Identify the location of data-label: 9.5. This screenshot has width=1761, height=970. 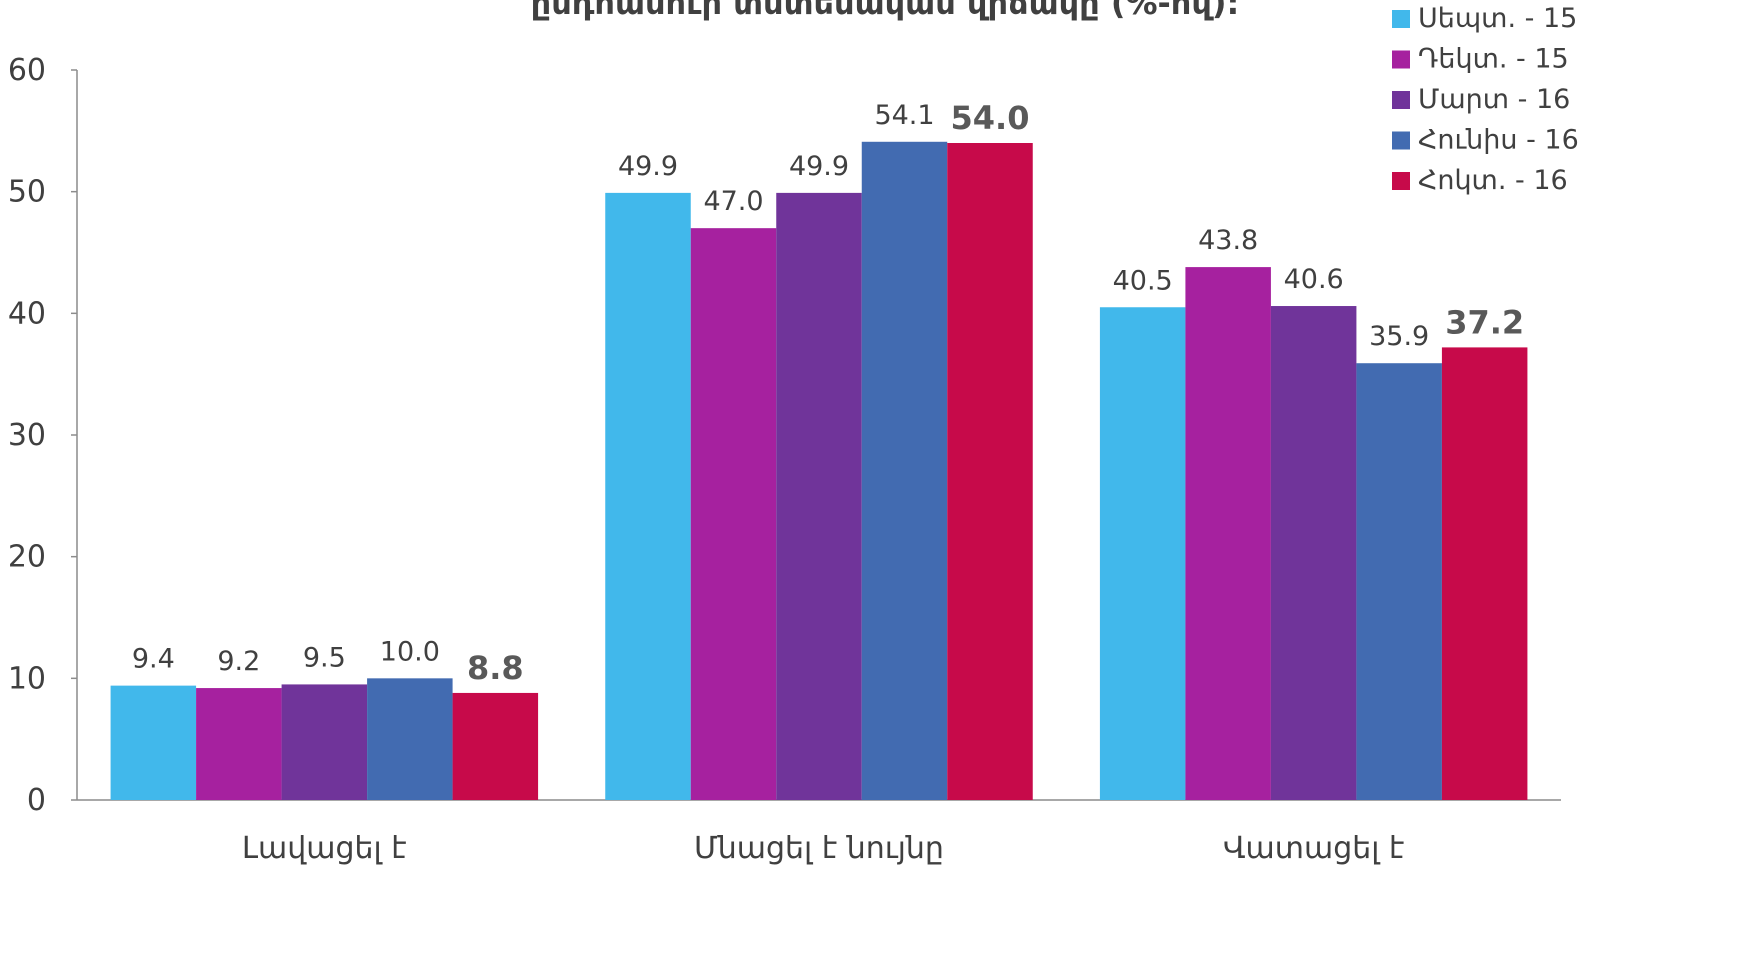
(324, 657).